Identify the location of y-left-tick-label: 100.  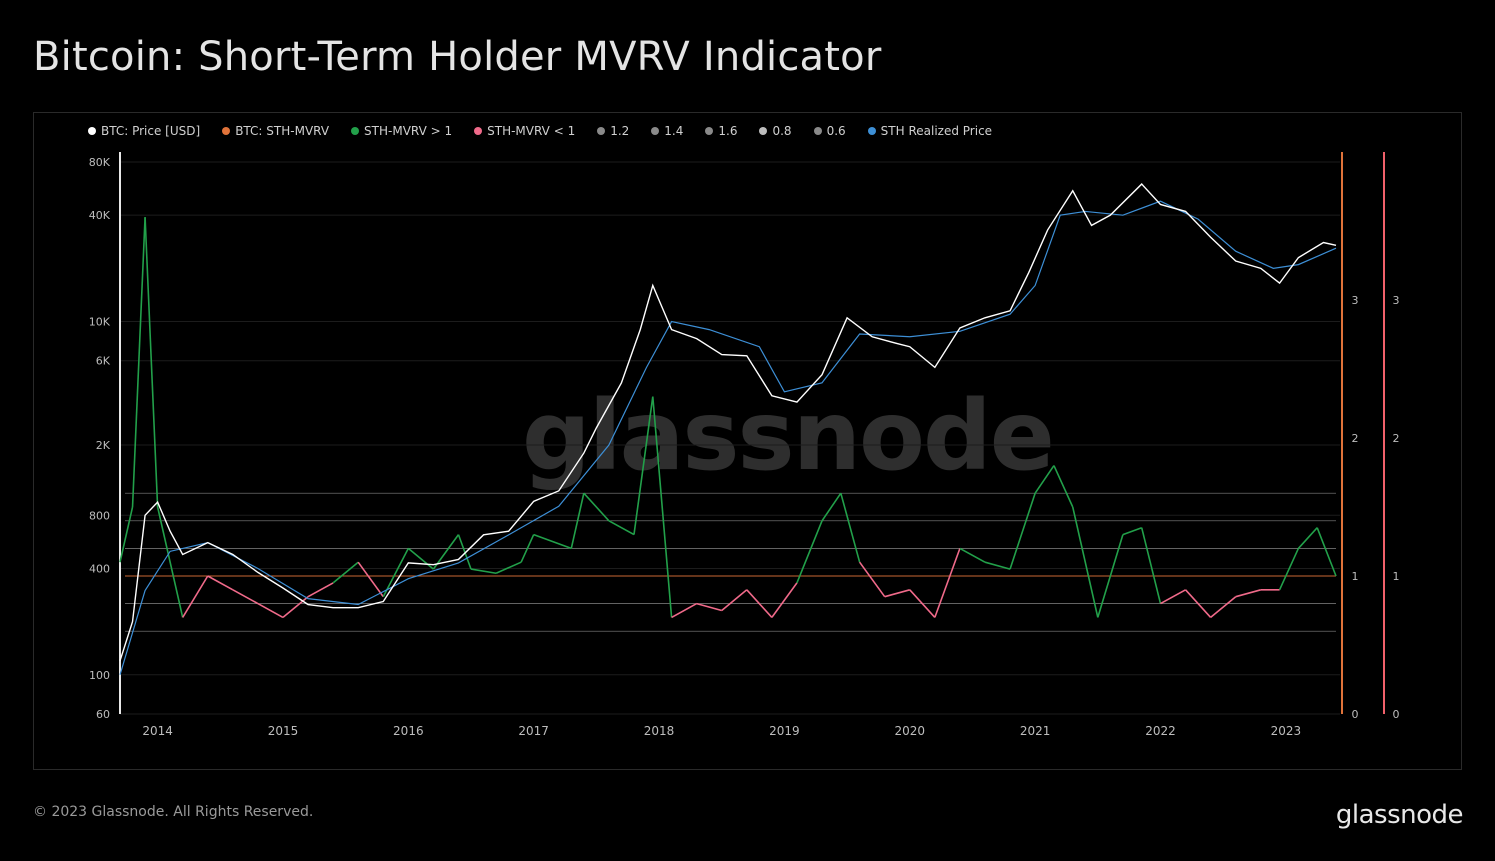
(99, 675).